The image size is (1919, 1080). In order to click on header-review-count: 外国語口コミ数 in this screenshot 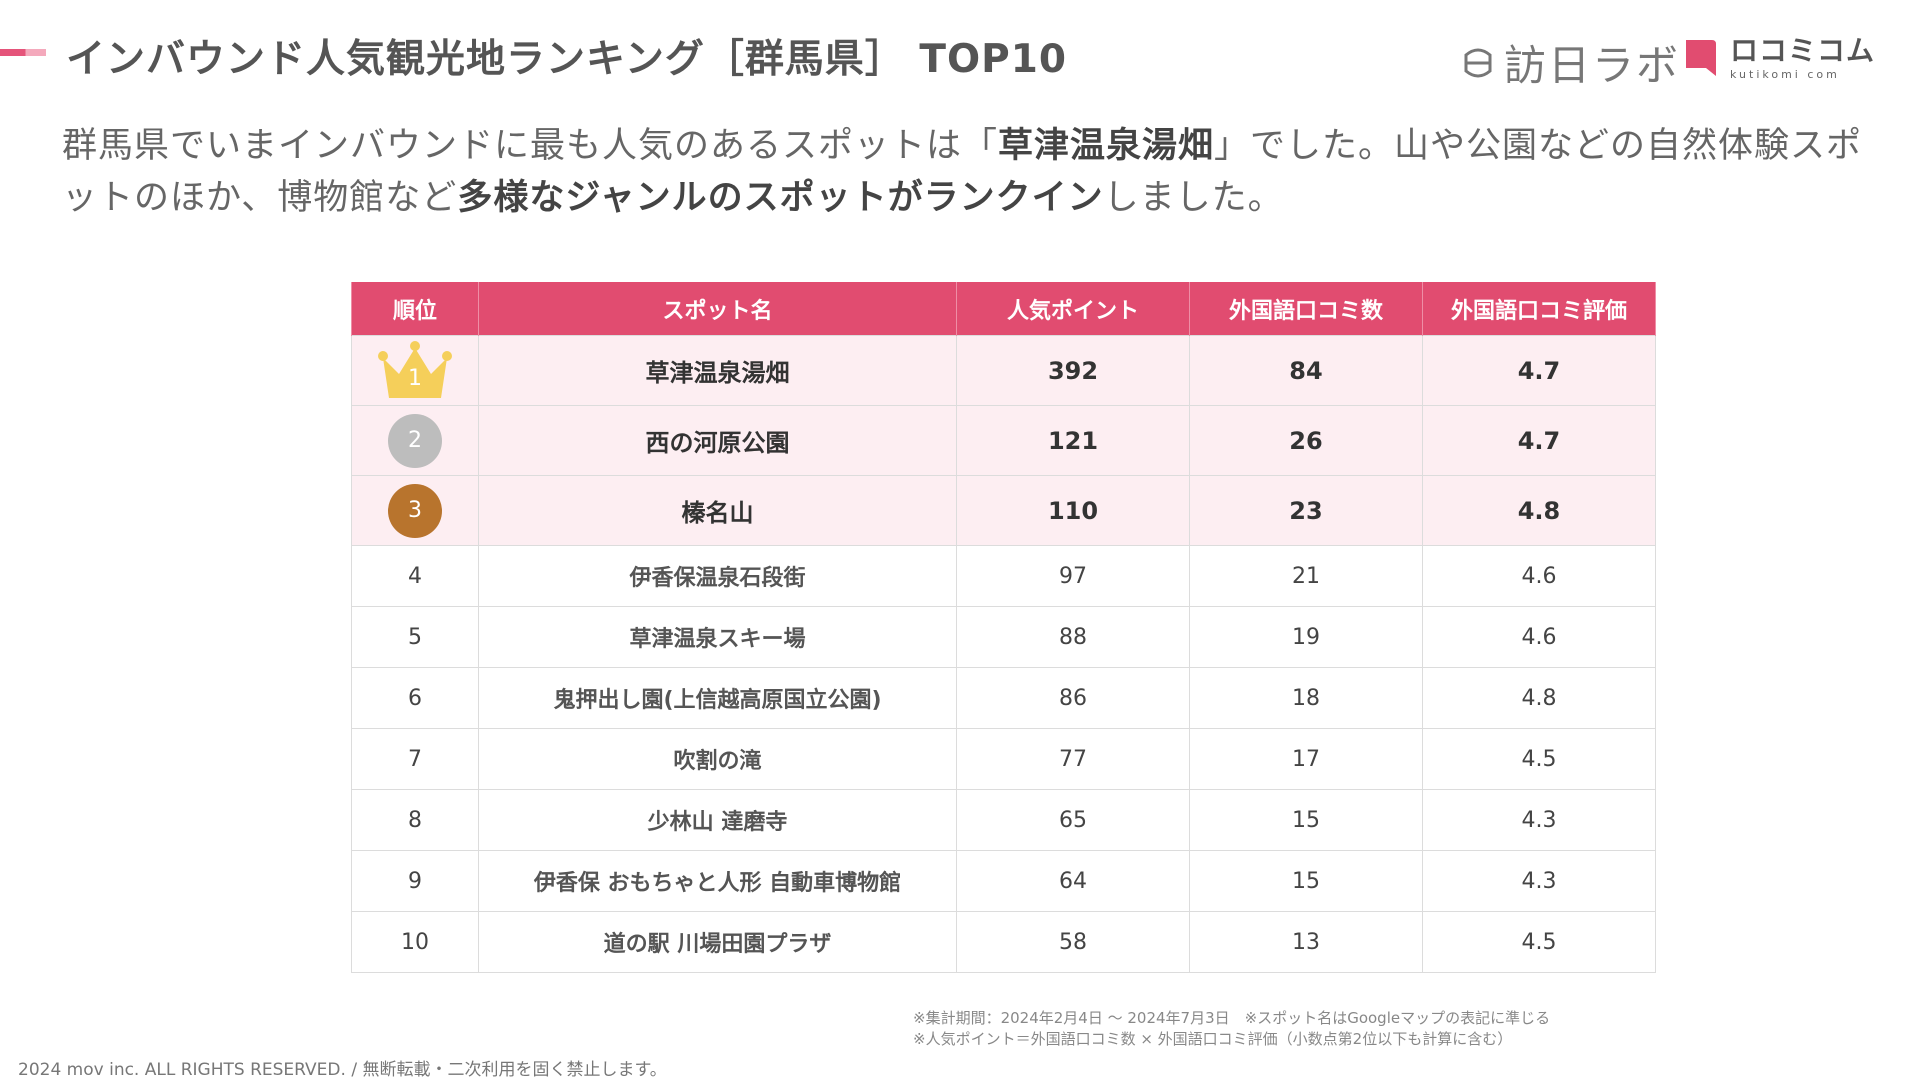, I will do `click(1306, 309)`.